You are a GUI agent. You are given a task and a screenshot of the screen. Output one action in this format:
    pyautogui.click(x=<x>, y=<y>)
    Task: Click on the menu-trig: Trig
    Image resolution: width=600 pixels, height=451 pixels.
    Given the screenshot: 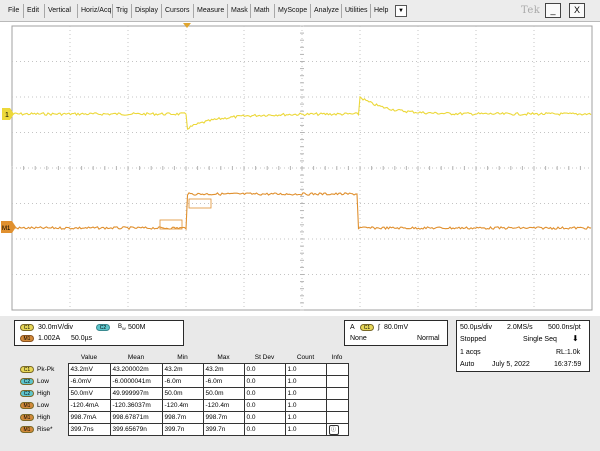 What is the action you would take?
    pyautogui.click(x=122, y=10)
    